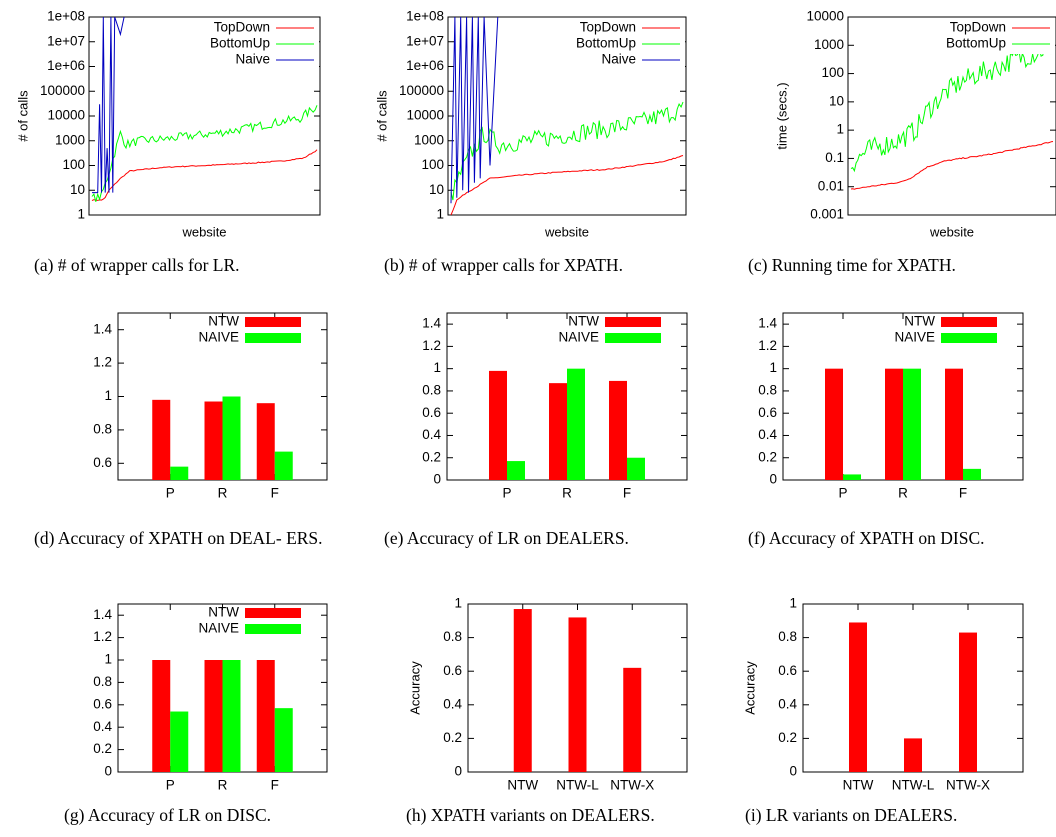 This screenshot has width=1056, height=837. Describe the element at coordinates (474, 110) in the screenshot. I see `series-line-naive` at that location.